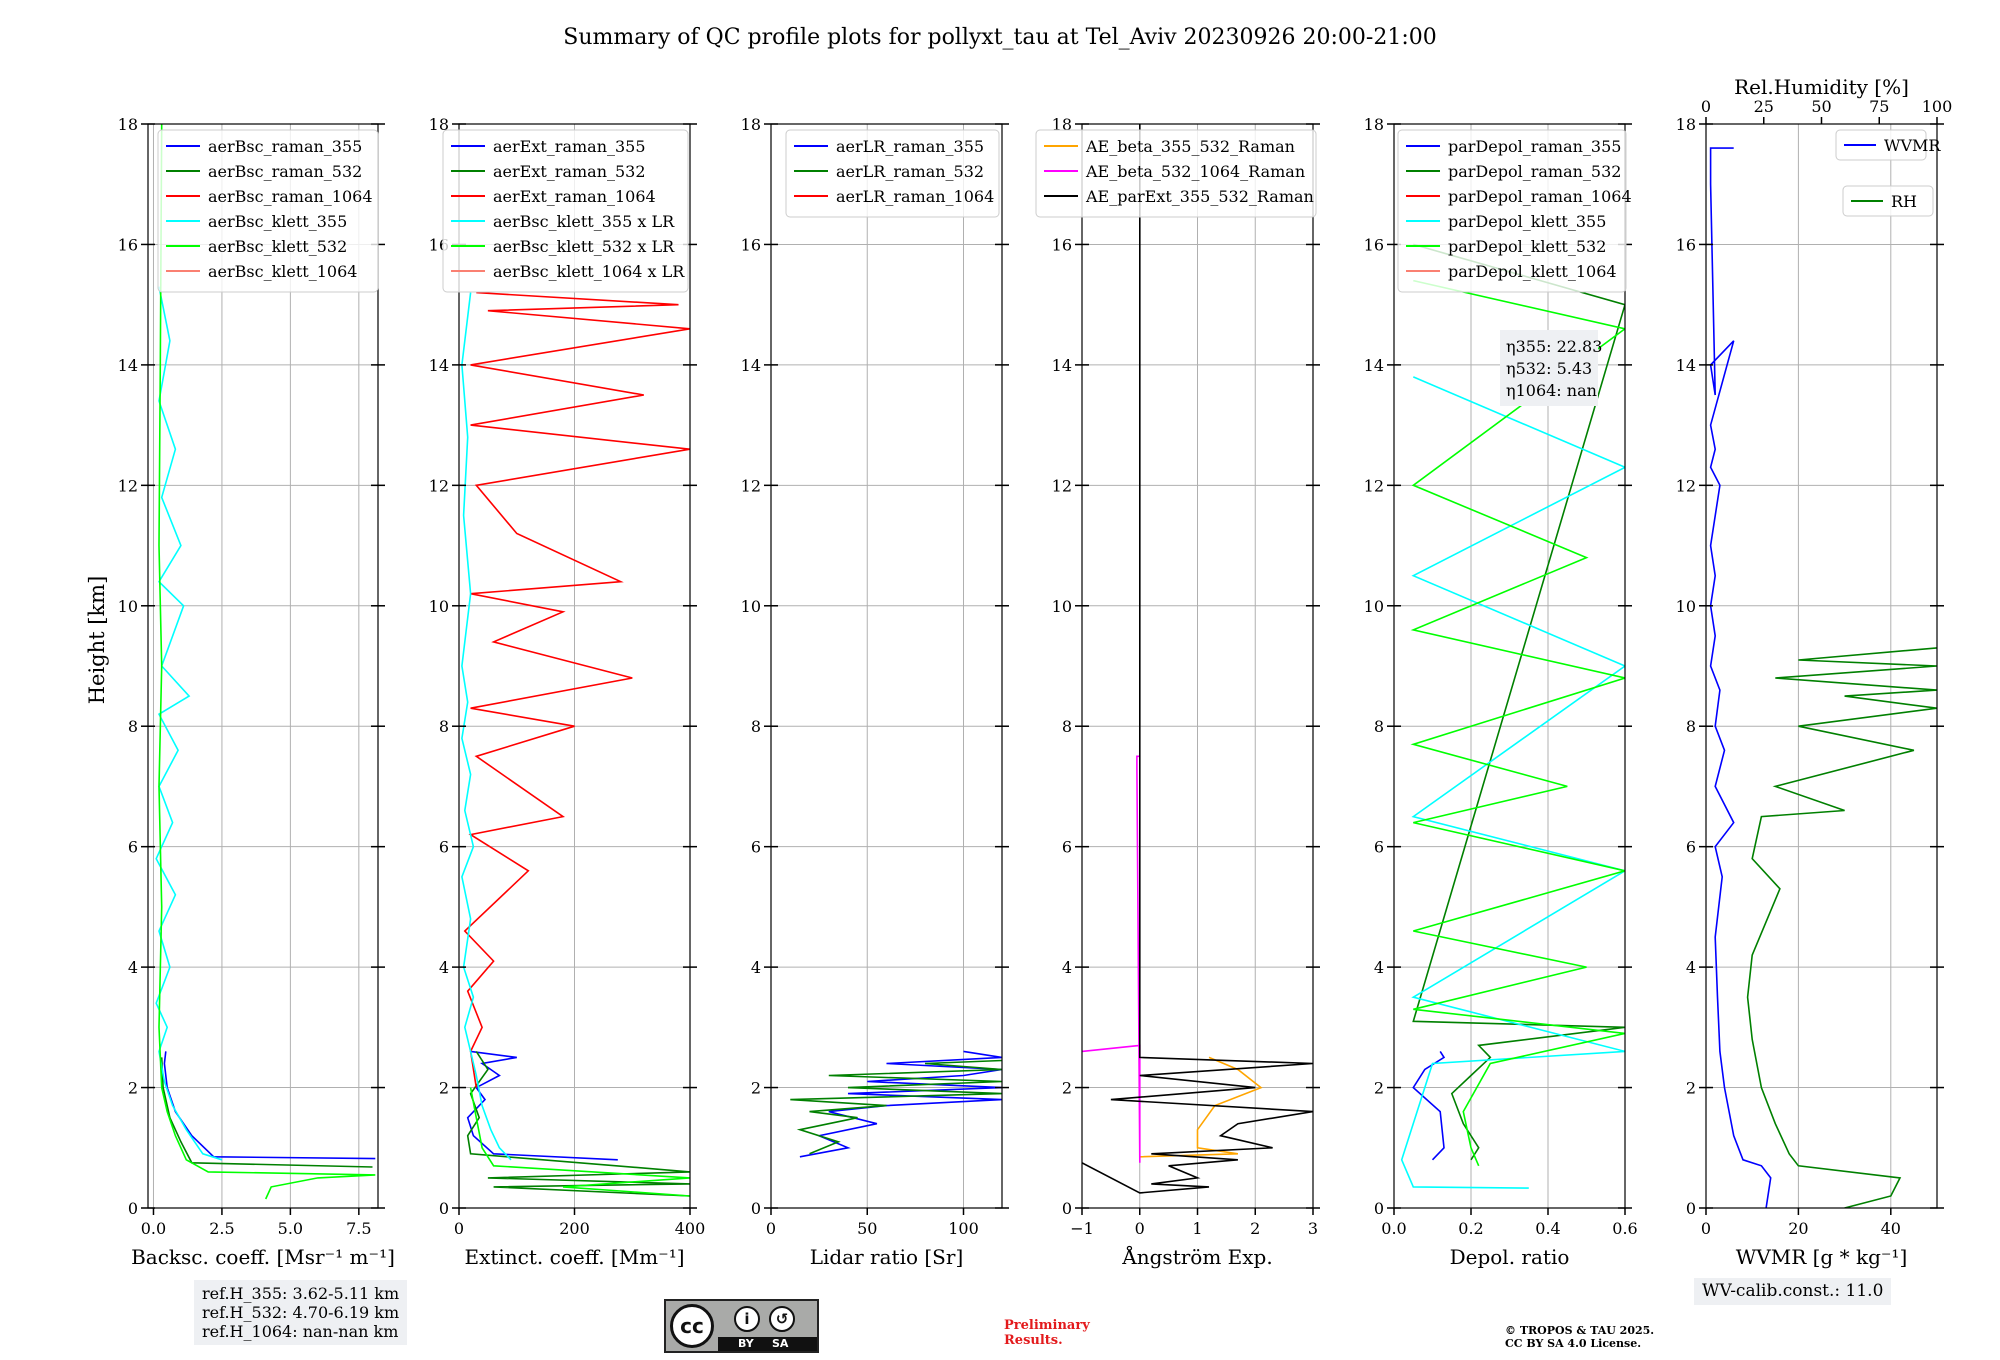 The image size is (2000, 1360). Describe the element at coordinates (574, 1228) in the screenshot. I see `x-tick-label: 200` at that location.